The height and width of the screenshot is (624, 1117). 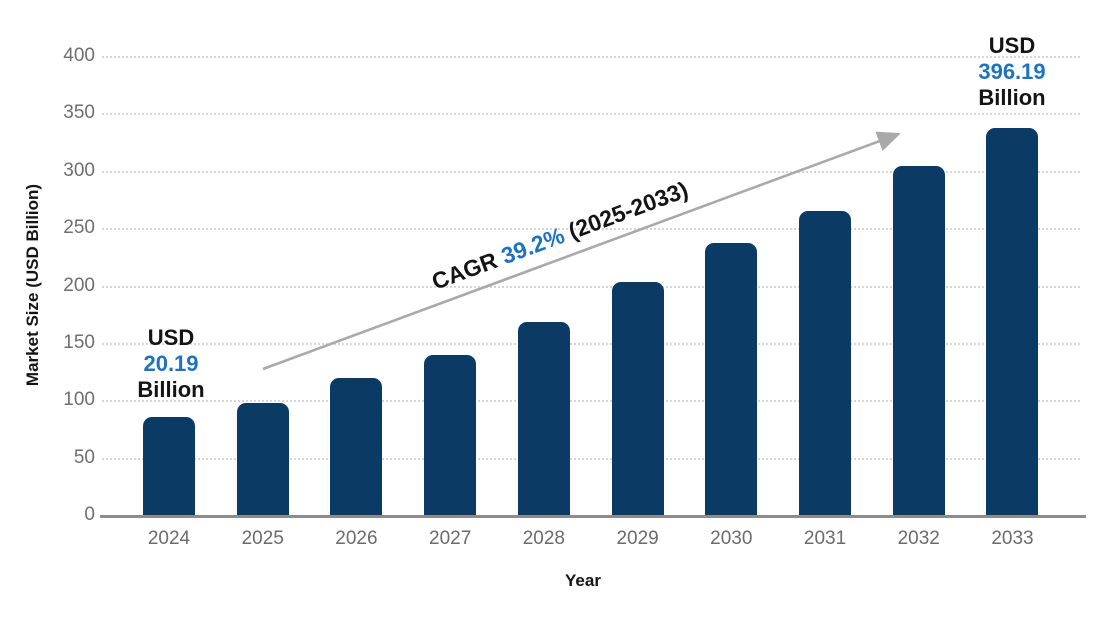 I want to click on x-axis-title: Year, so click(x=583, y=580).